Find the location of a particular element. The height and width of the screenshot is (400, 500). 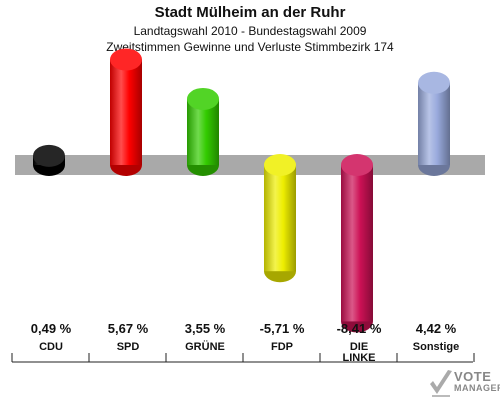

value-label-die-linke: -8,41 % is located at coordinates (359, 328).